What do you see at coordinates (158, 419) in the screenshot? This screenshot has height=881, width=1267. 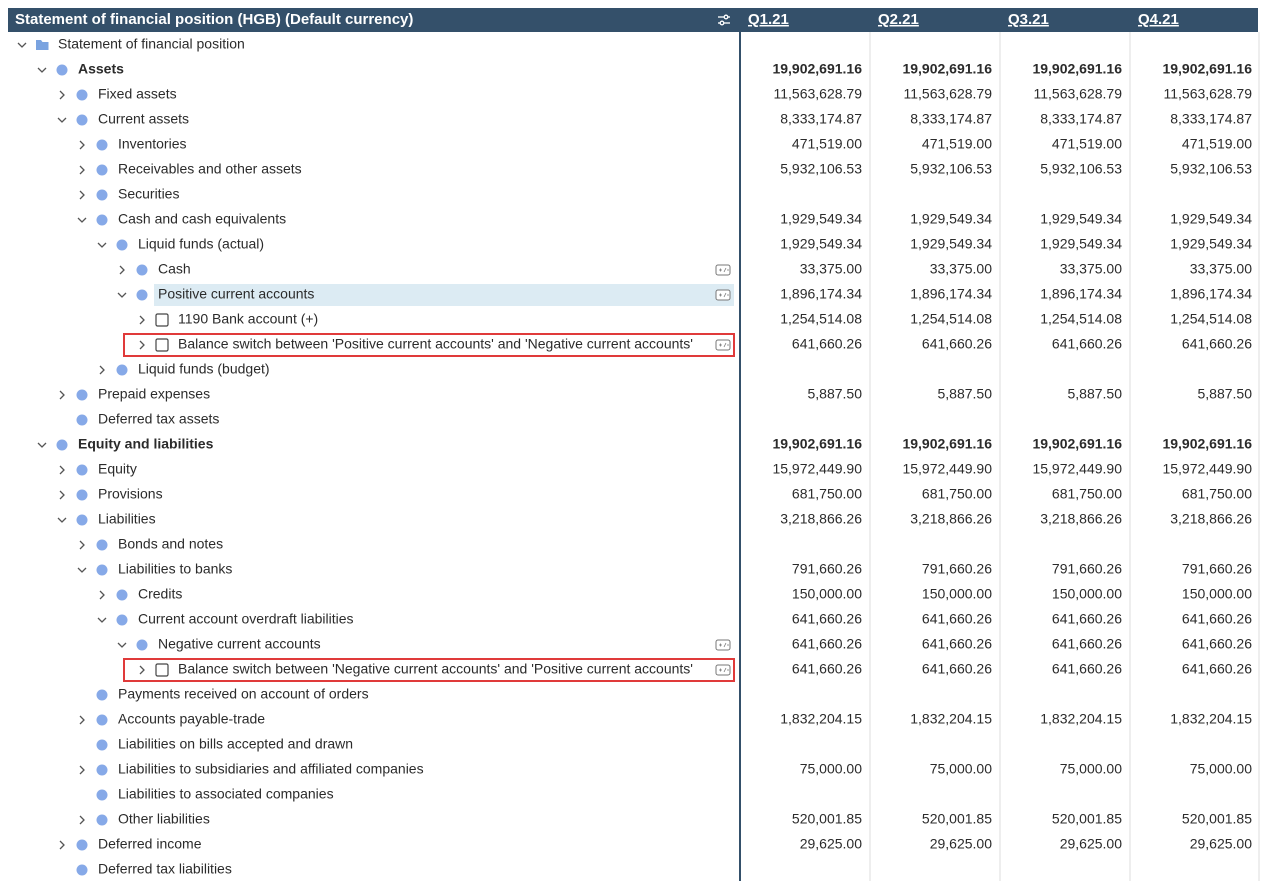 I see `row-label: Deferred tax assets` at bounding box center [158, 419].